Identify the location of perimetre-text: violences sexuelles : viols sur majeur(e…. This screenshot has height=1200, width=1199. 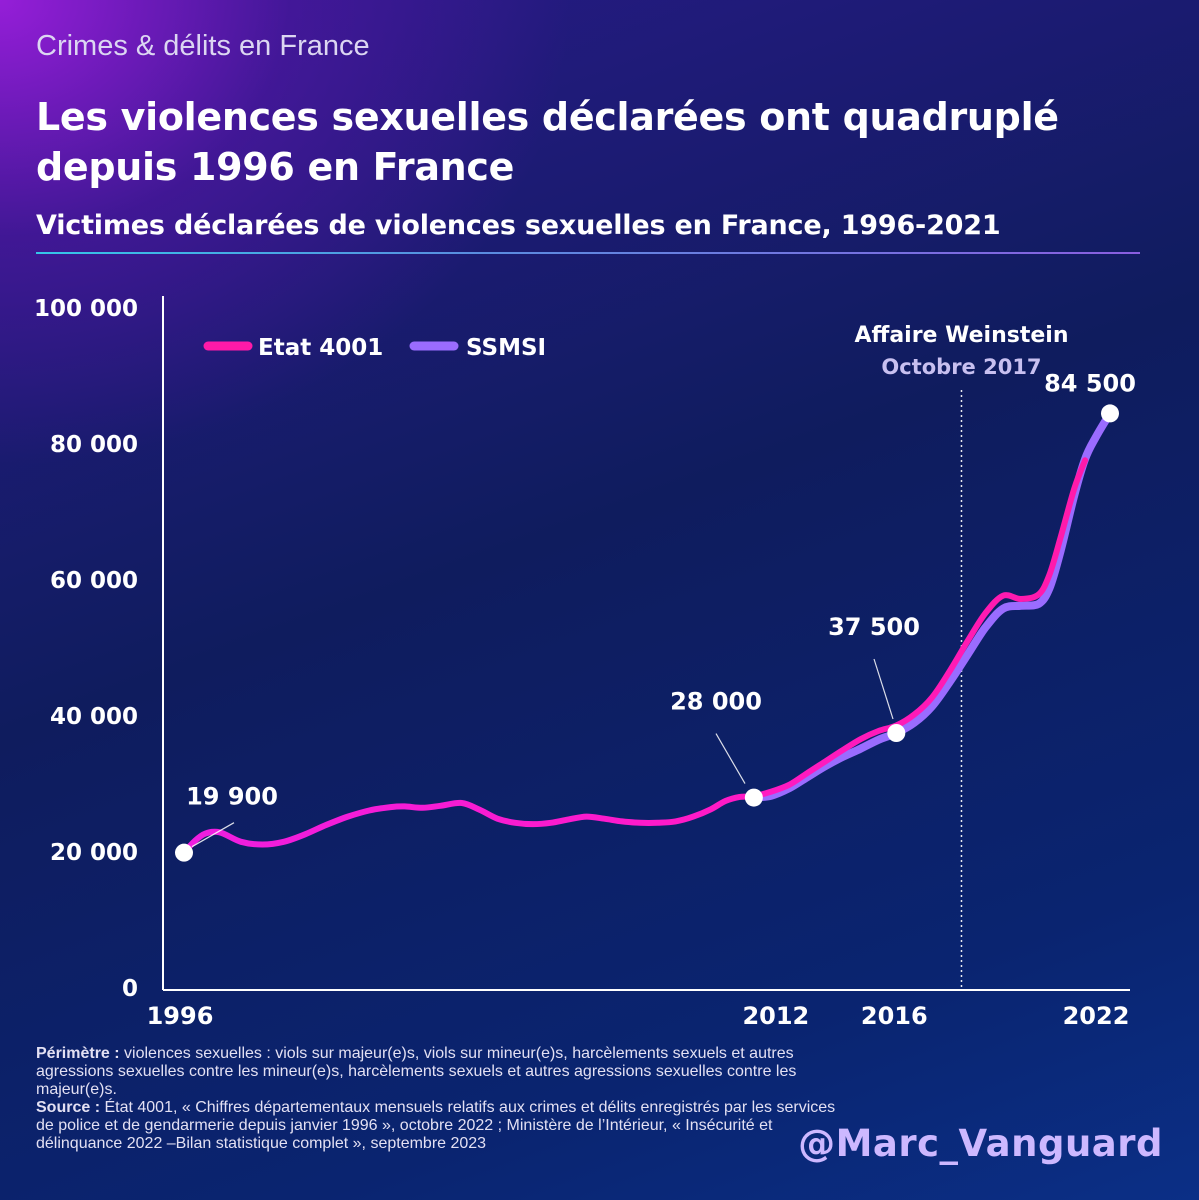
(416, 1071).